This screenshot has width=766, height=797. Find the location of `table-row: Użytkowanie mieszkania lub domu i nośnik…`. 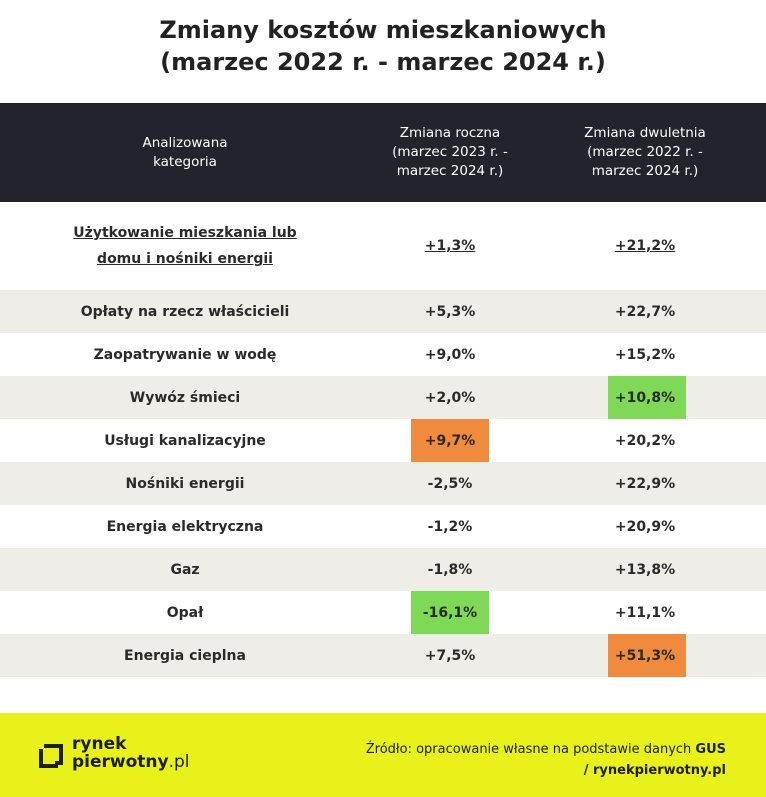

table-row: Użytkowanie mieszkania lub domu i nośnik… is located at coordinates (383, 246).